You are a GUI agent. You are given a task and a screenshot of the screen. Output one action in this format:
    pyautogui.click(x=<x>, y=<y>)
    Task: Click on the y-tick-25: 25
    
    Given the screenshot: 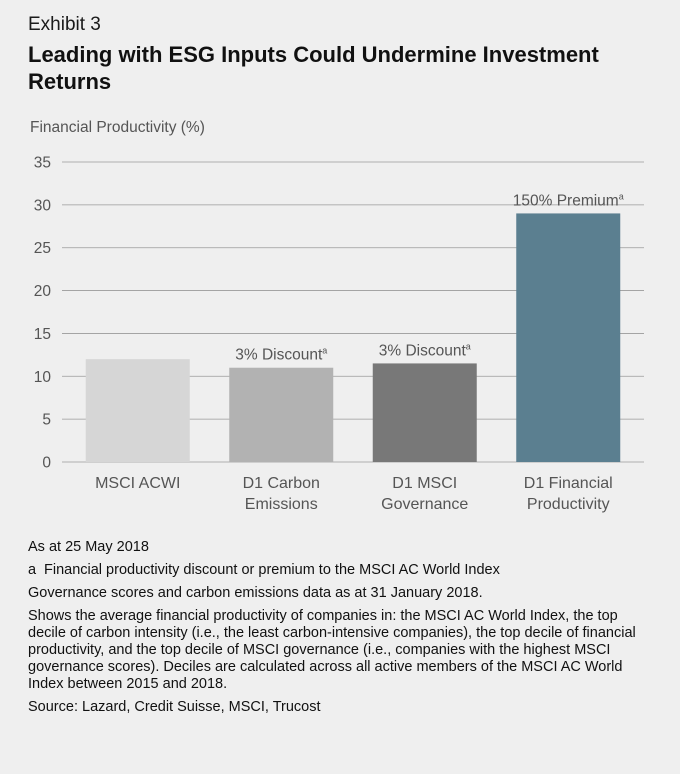 What is the action you would take?
    pyautogui.click(x=42, y=248)
    